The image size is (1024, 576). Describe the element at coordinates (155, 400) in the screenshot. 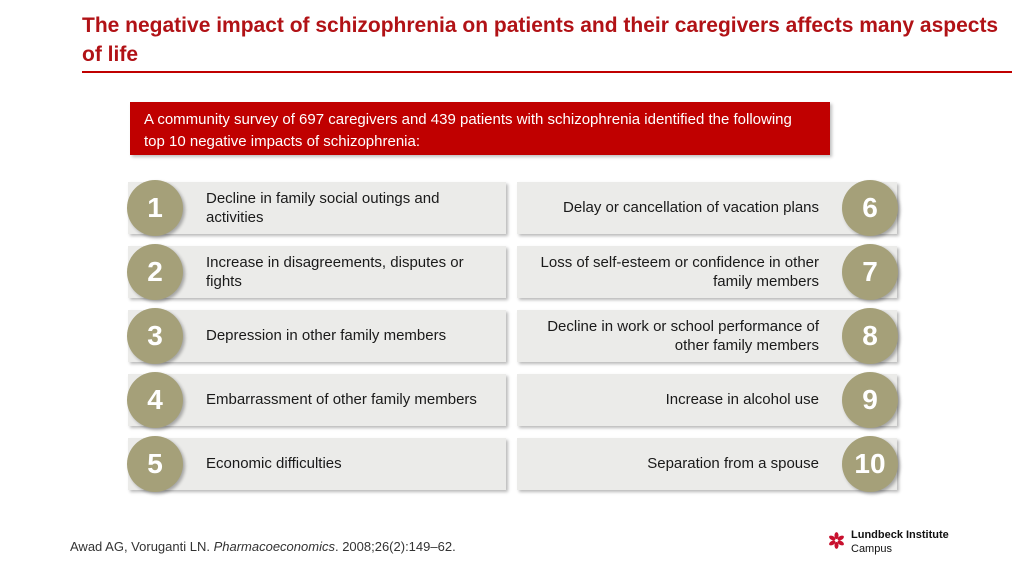

I see `item-number-badge: 4` at that location.